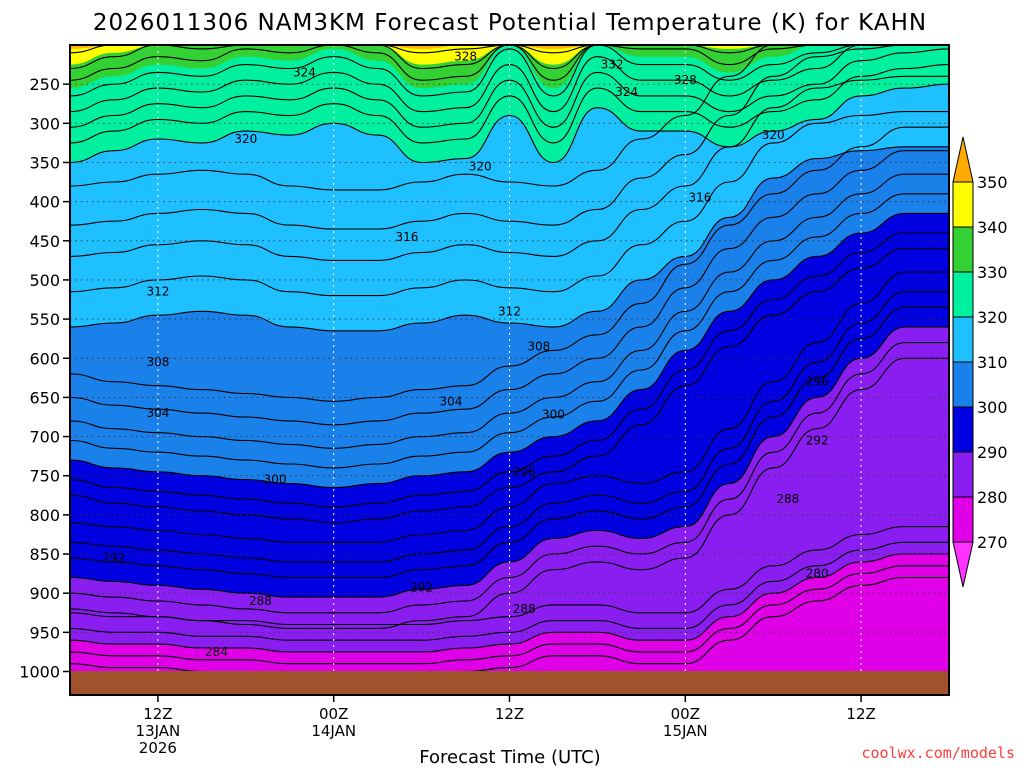 The height and width of the screenshot is (768, 1024). What do you see at coordinates (406, 237) in the screenshot?
I see `contour-label: 316` at bounding box center [406, 237].